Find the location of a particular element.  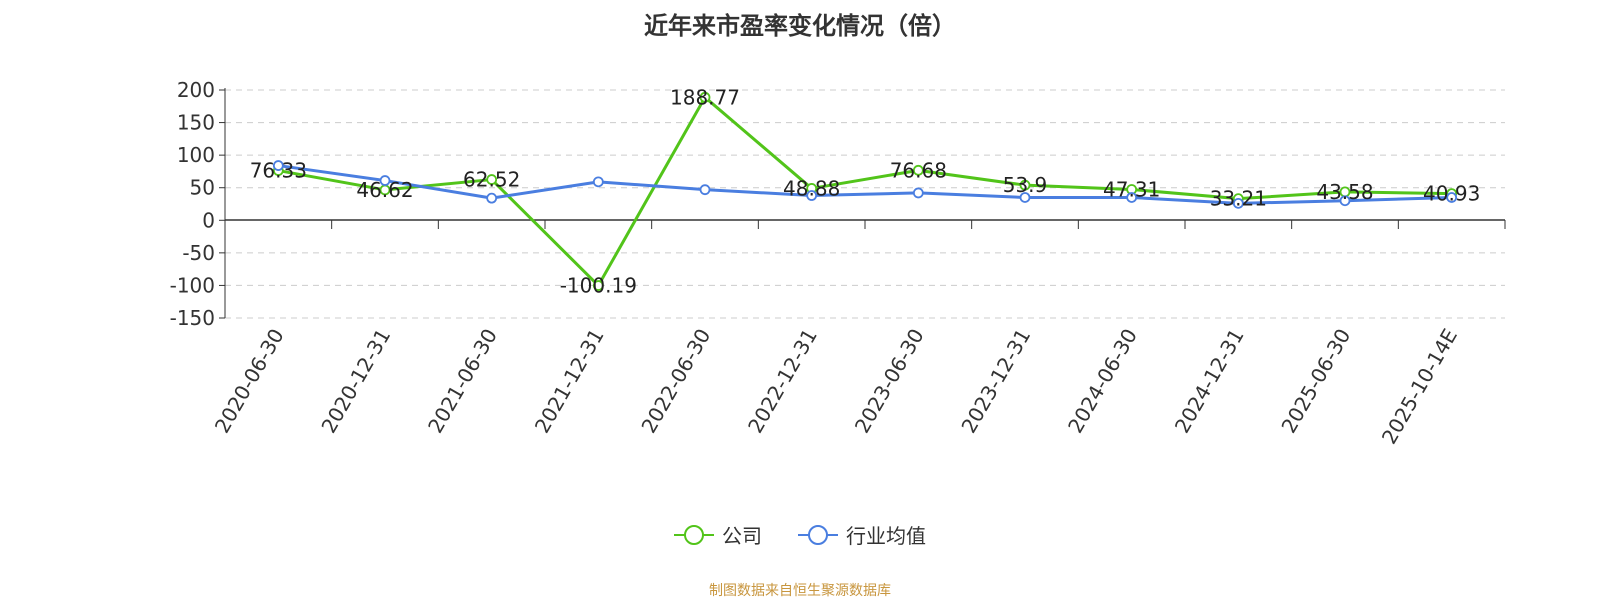

legend-label-industry: 行业均值 is located at coordinates (886, 536).